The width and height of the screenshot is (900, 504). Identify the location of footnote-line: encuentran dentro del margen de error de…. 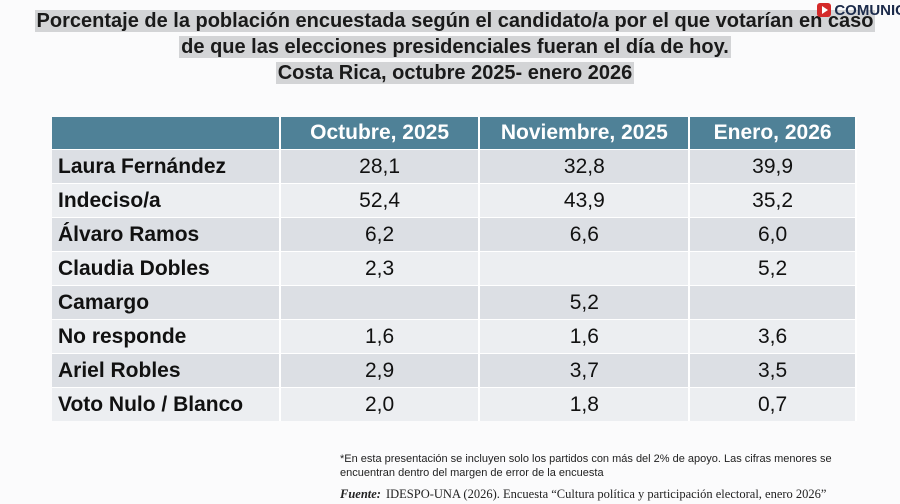
(472, 473).